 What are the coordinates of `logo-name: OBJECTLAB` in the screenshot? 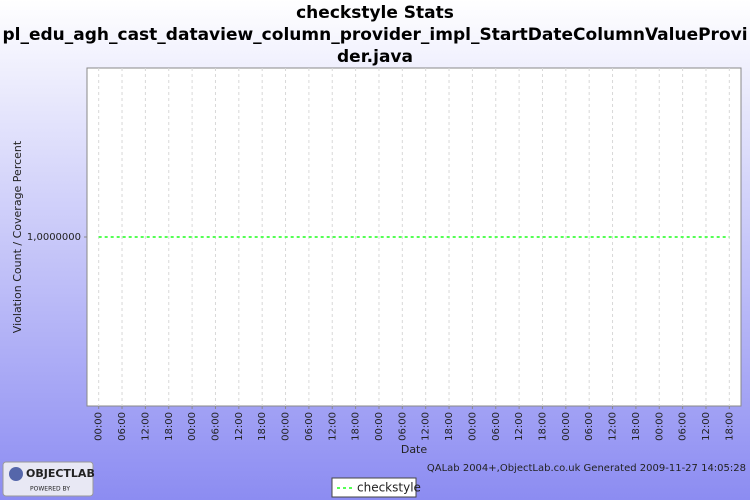 It's located at (60, 473).